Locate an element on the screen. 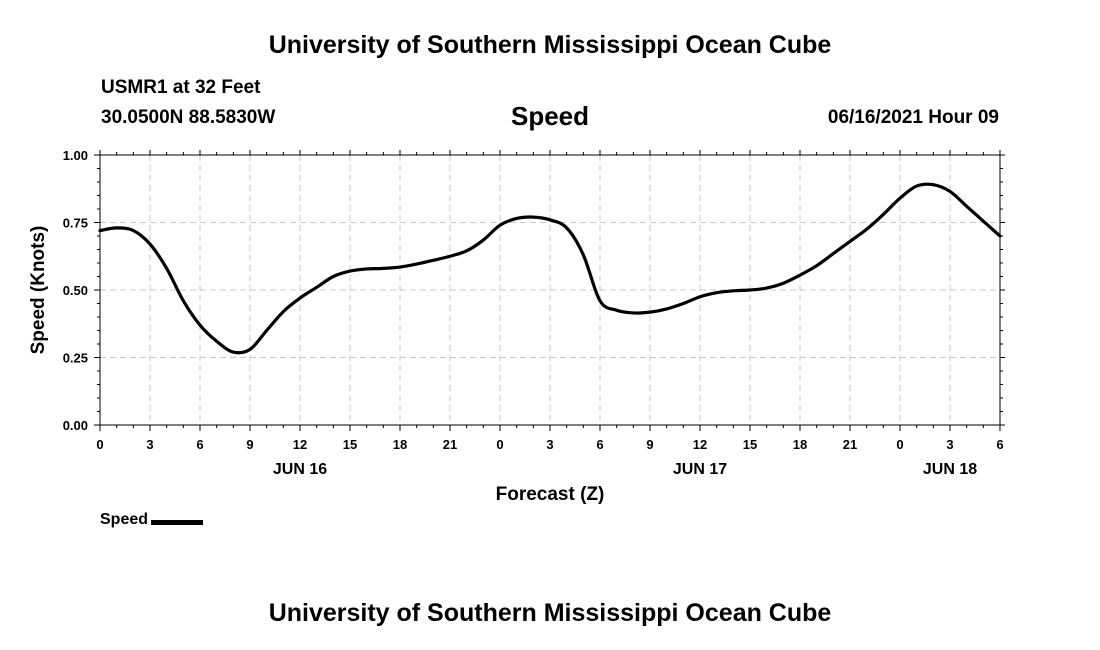 This screenshot has height=650, width=1100. y-axis-label: Speed (Knots) is located at coordinates (38, 290).